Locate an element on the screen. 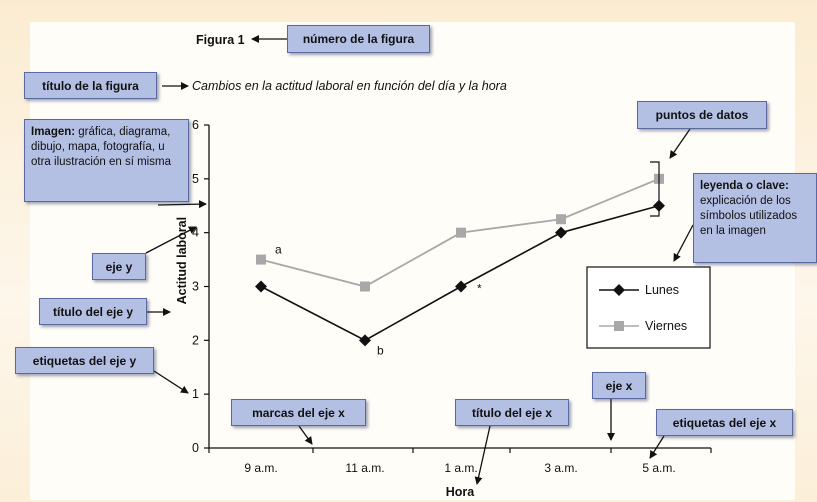 This screenshot has height=502, width=817. callout-x-axis-title: título del eje x is located at coordinates (512, 412).